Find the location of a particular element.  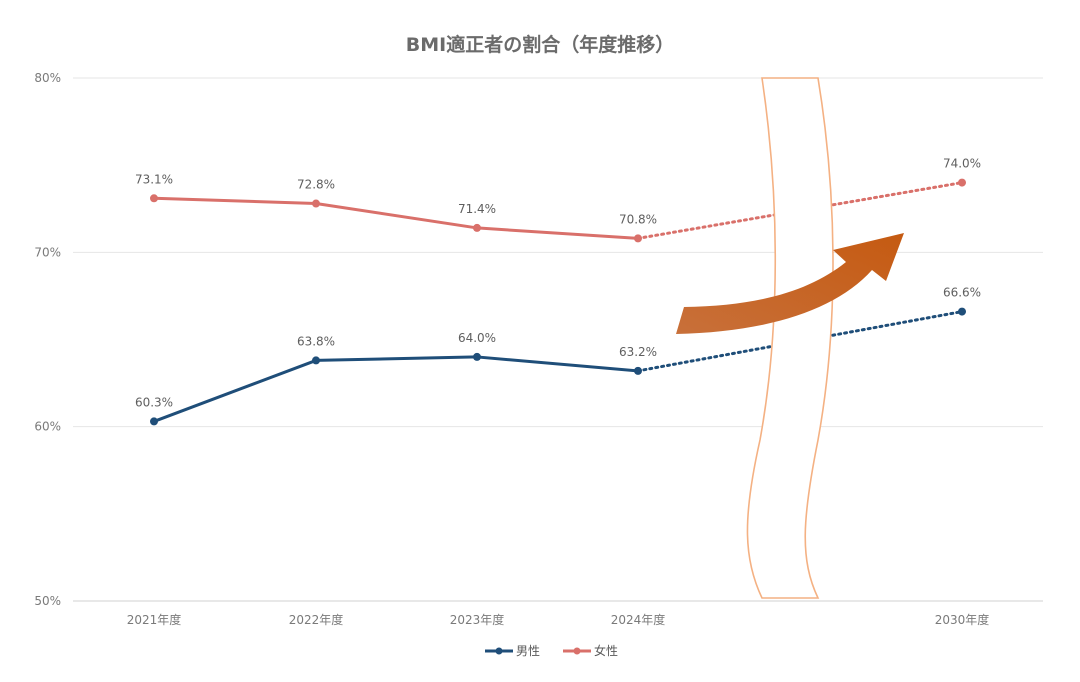

x-axis: 2021年度 2022年度 2023年度 2024年度 2030年度 is located at coordinates (558, 619).